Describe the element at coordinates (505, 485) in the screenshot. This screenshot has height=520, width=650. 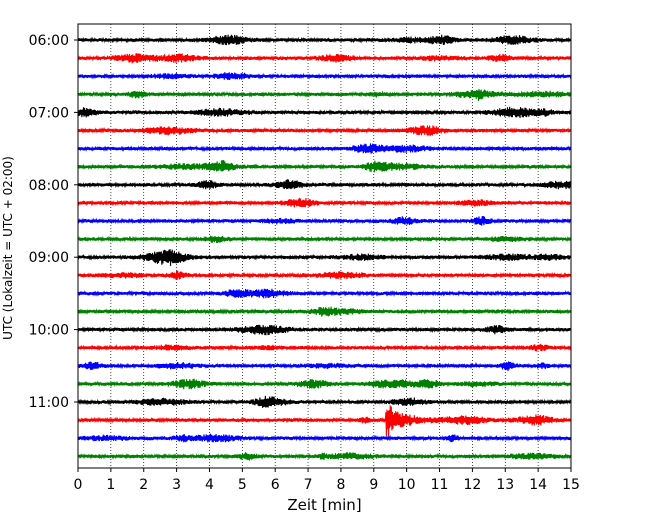
I see `x-tick-label: 13` at that location.